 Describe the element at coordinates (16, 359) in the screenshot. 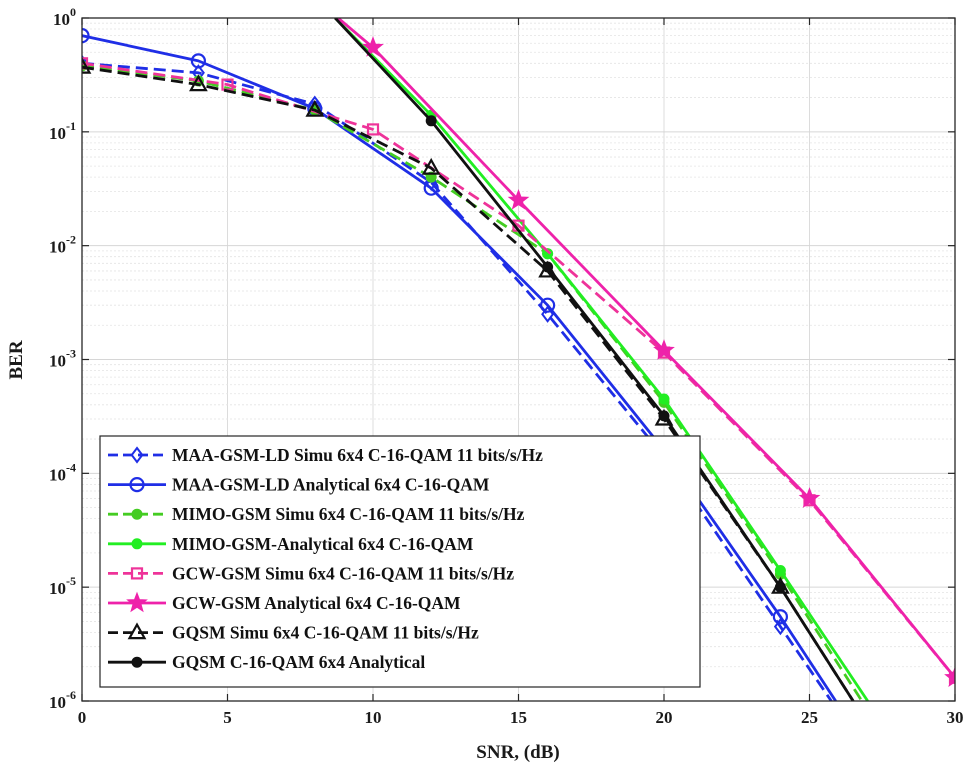

I see `y-axis-label: BER` at that location.